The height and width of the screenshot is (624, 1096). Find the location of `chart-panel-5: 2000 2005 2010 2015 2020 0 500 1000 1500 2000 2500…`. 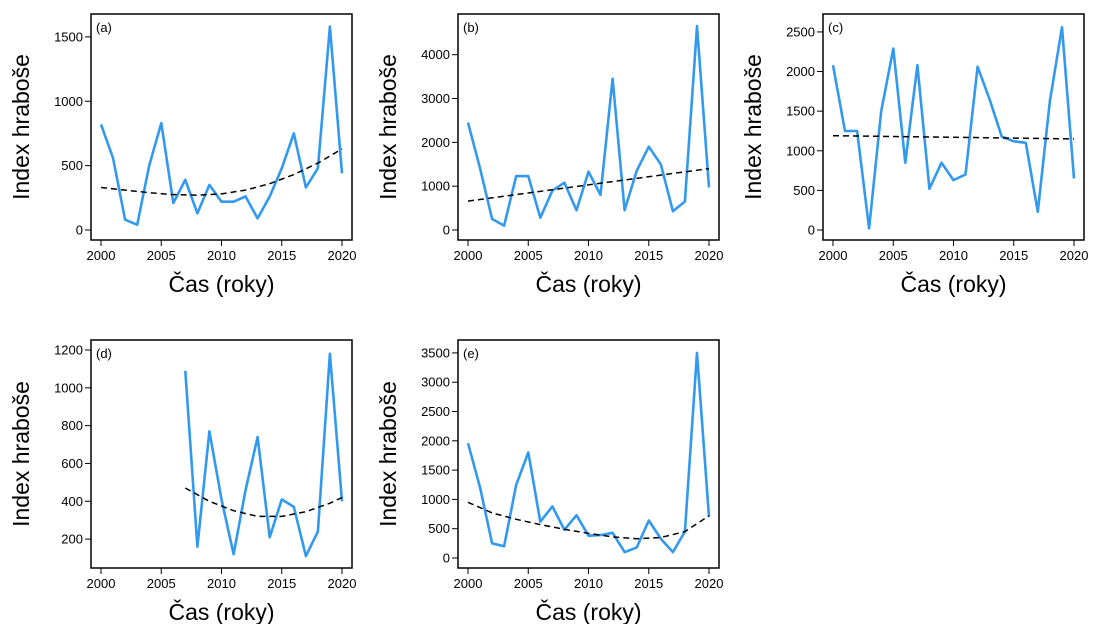

chart-panel-5: 2000 2005 2010 2015 2020 0 500 1000 1500 2000 2500… is located at coordinates (549, 481).